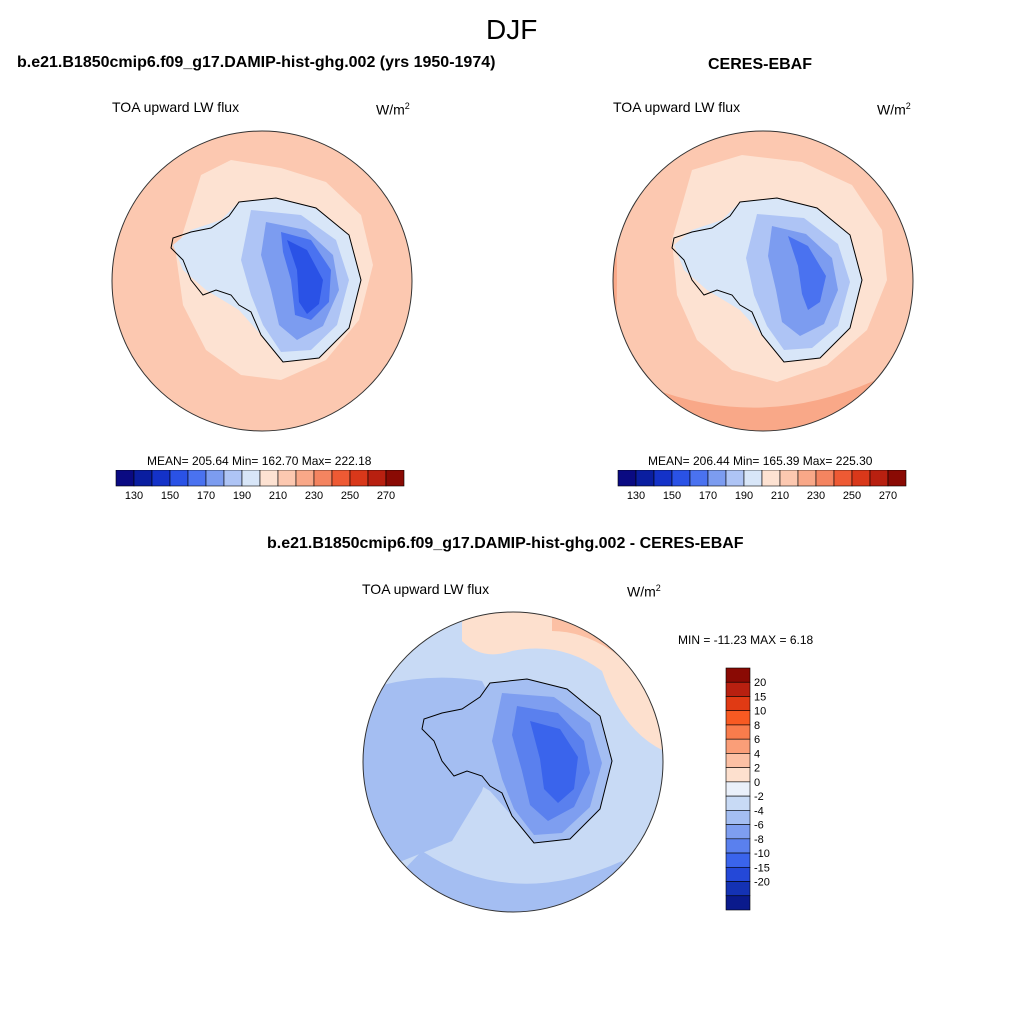  What do you see at coordinates (757, 754) in the screenshot?
I see `colorbar-diff-tick-label: 4` at bounding box center [757, 754].